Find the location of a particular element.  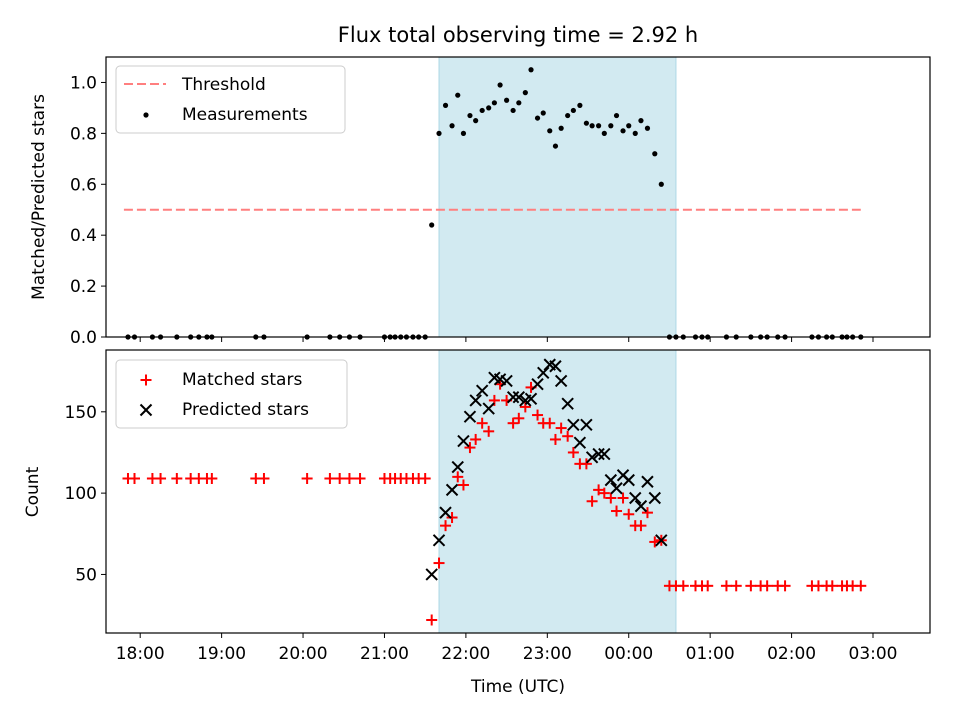

top-legend: Threshold Measurements is located at coordinates (230, 99).